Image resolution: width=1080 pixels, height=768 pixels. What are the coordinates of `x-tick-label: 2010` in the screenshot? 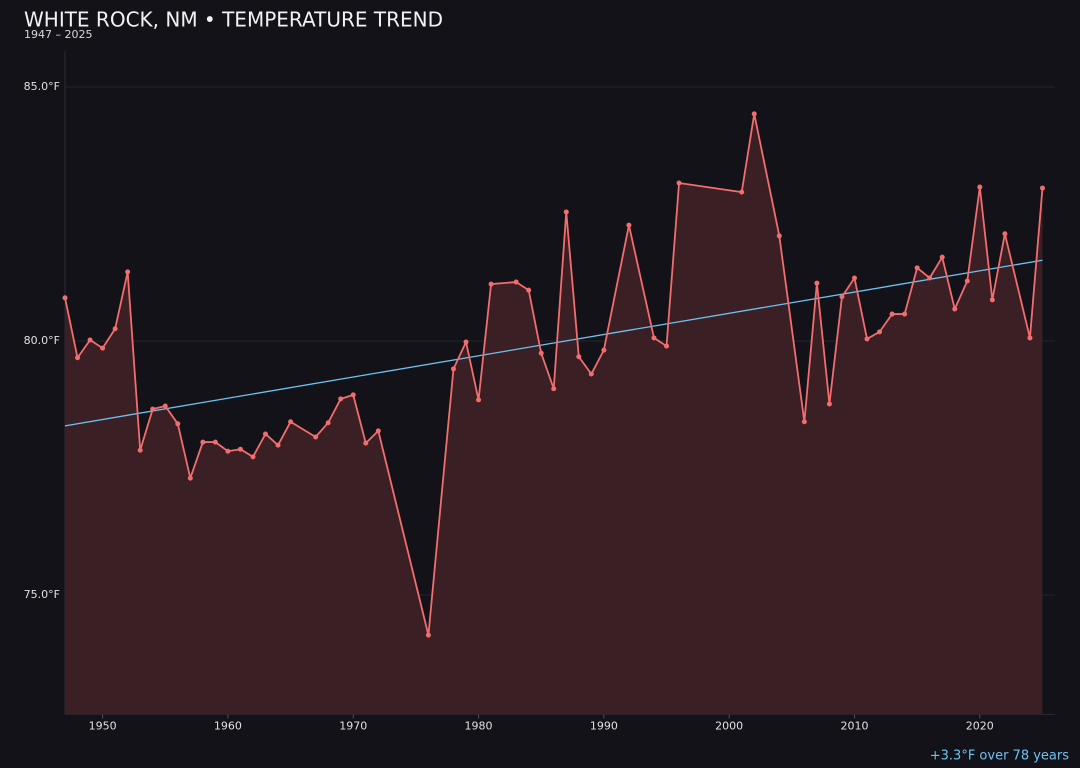 It's located at (854, 725).